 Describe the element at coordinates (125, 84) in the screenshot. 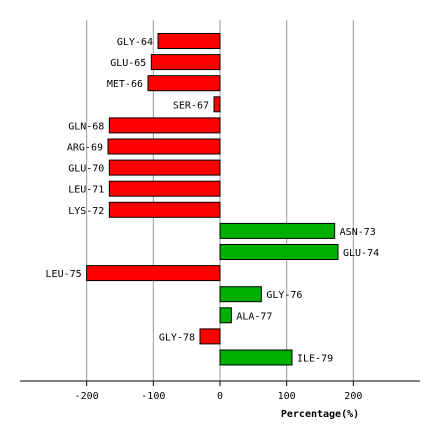

I see `bar-label: MET-66` at that location.